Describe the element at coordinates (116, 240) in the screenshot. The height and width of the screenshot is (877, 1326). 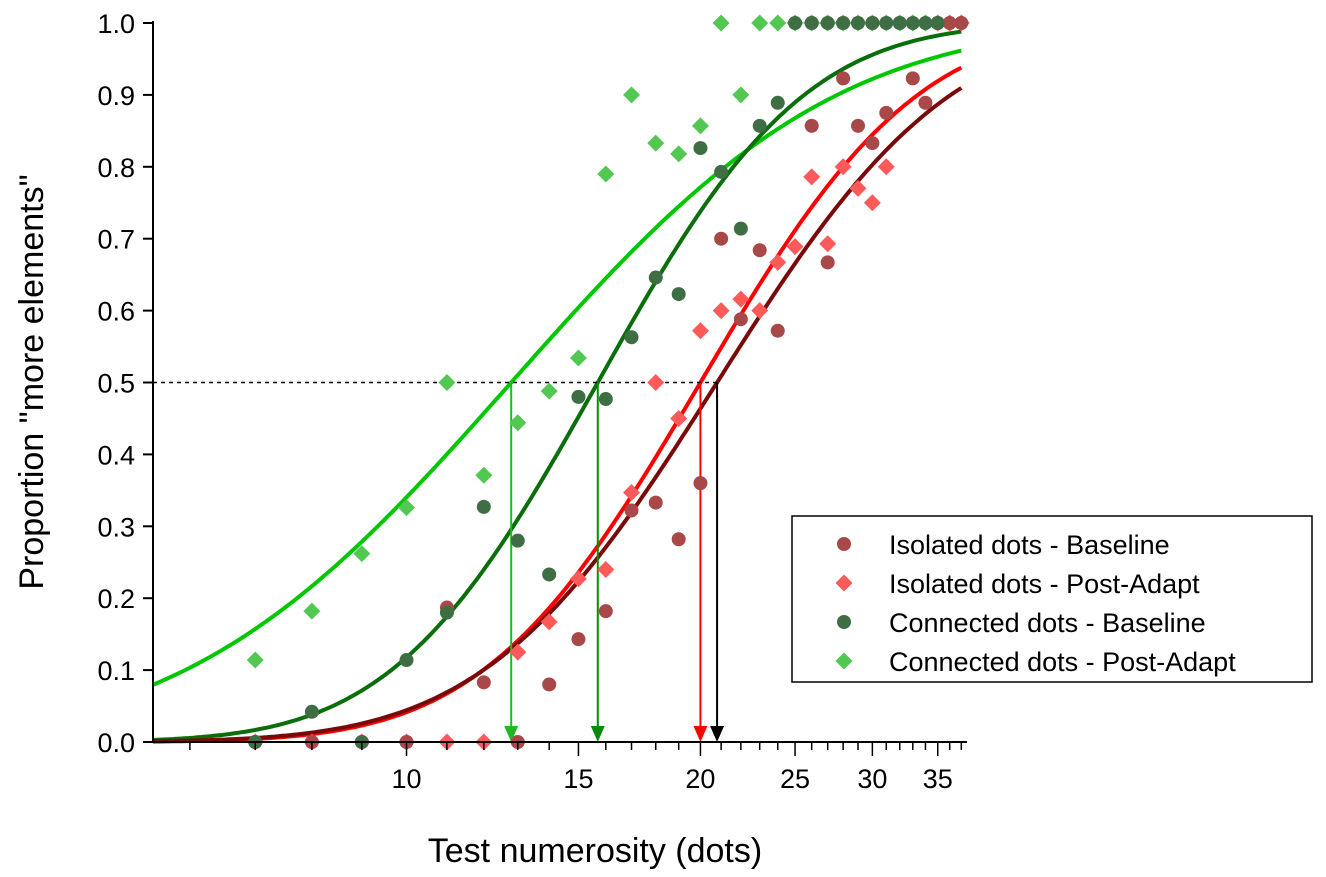
I see `y-tick-label-7: 0.7` at that location.